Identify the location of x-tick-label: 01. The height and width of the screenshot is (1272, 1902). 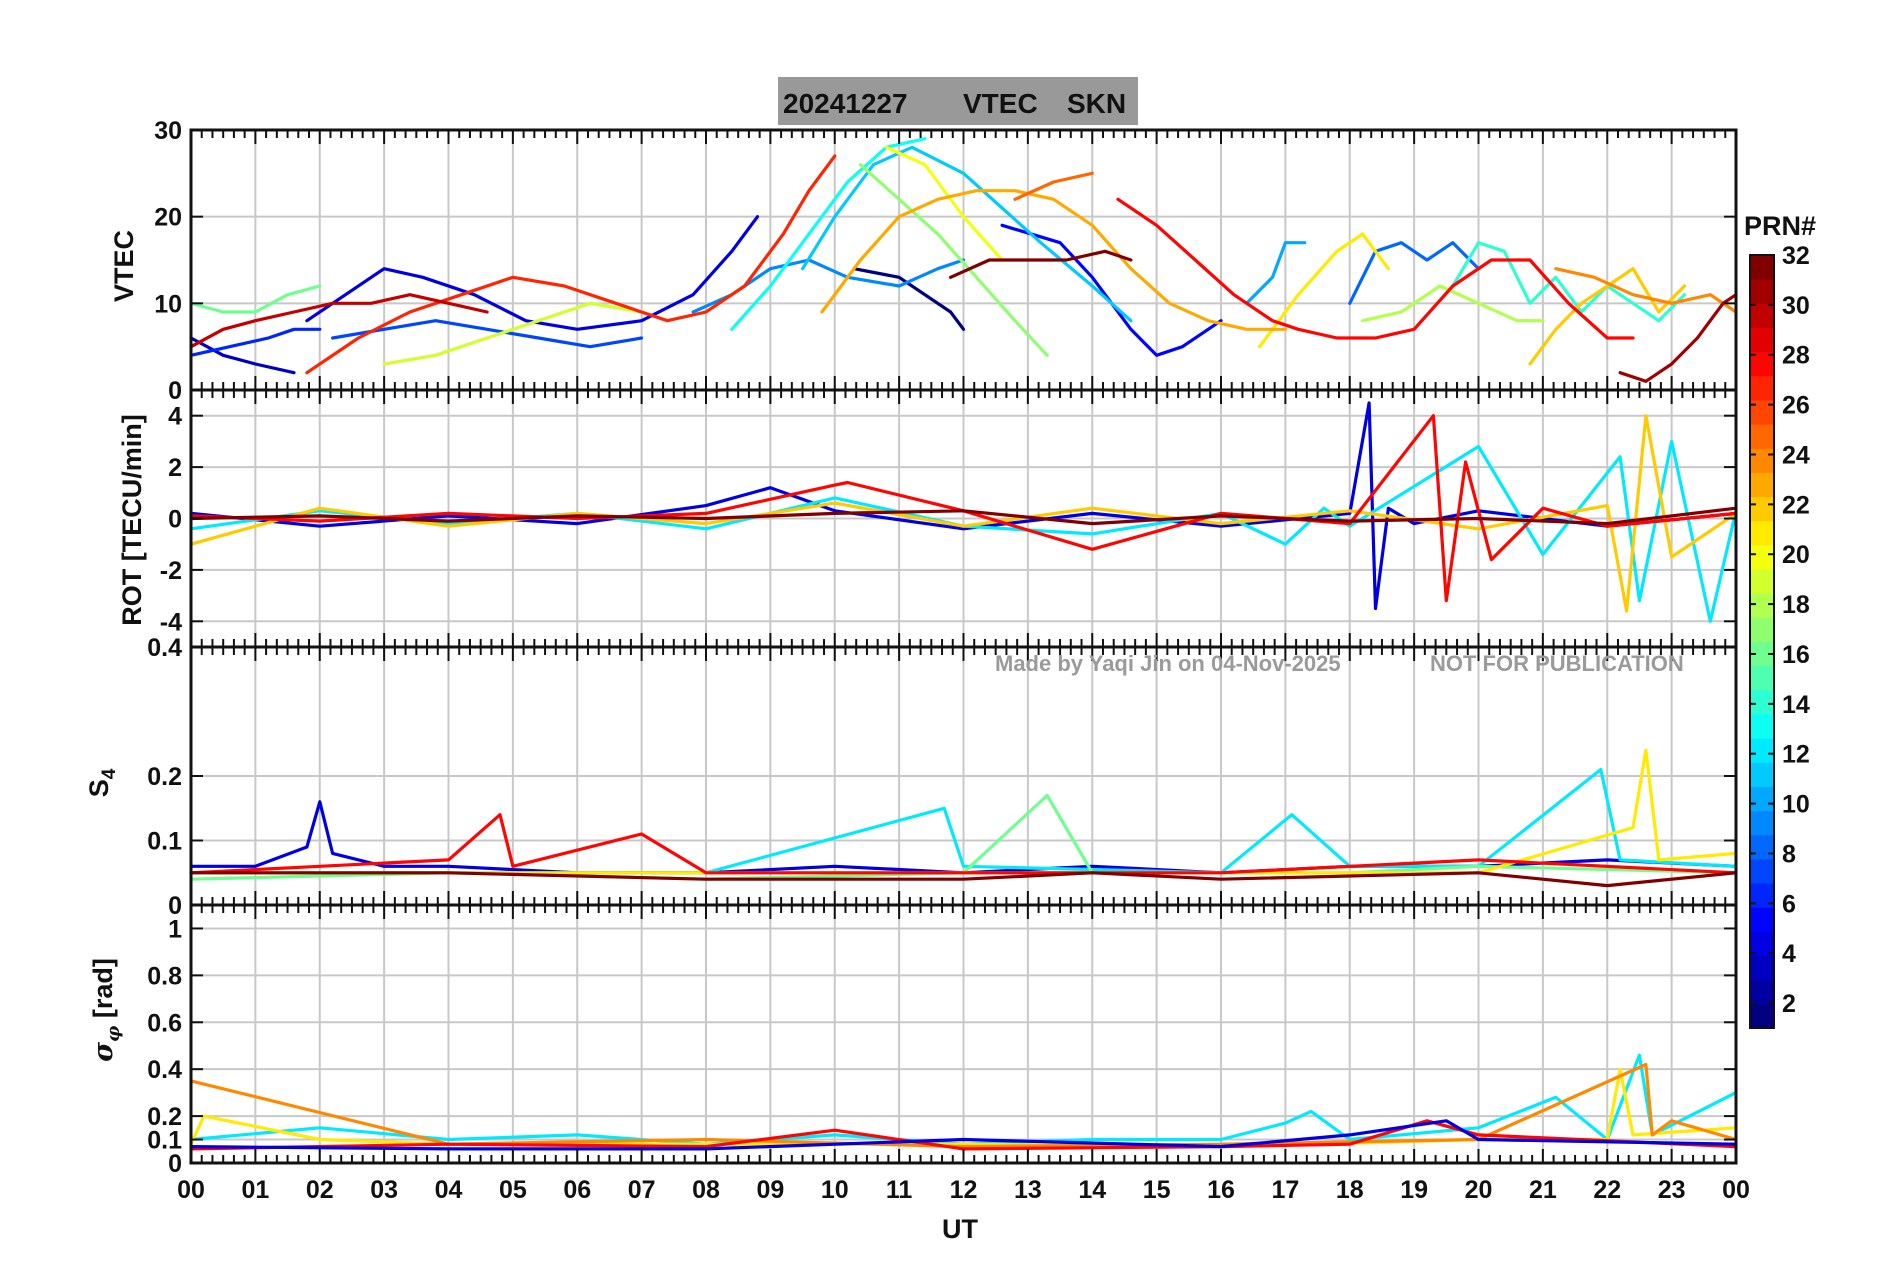
(255, 1190).